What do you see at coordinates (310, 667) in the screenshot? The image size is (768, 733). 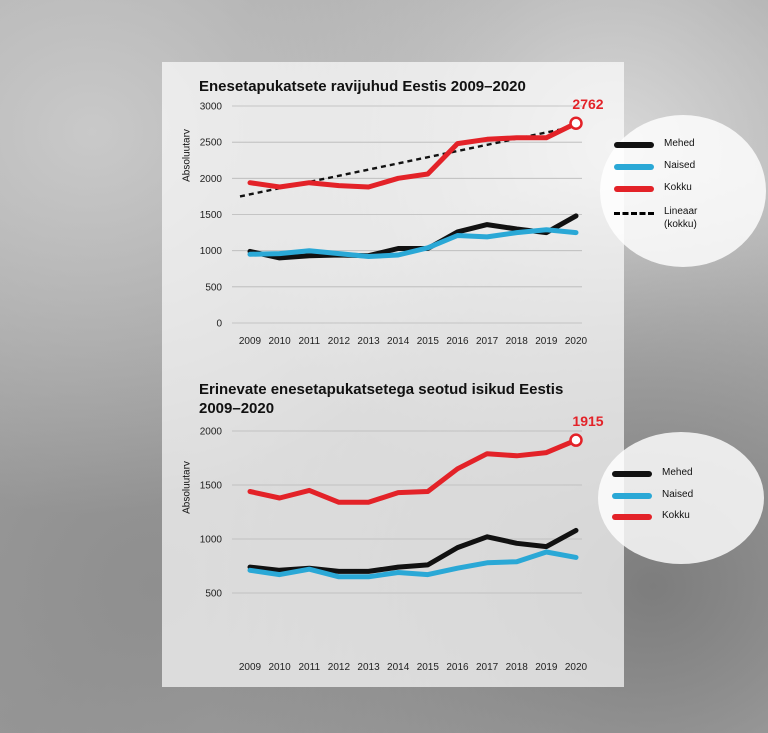 I see `x-tick-label-2-2: 2011` at bounding box center [310, 667].